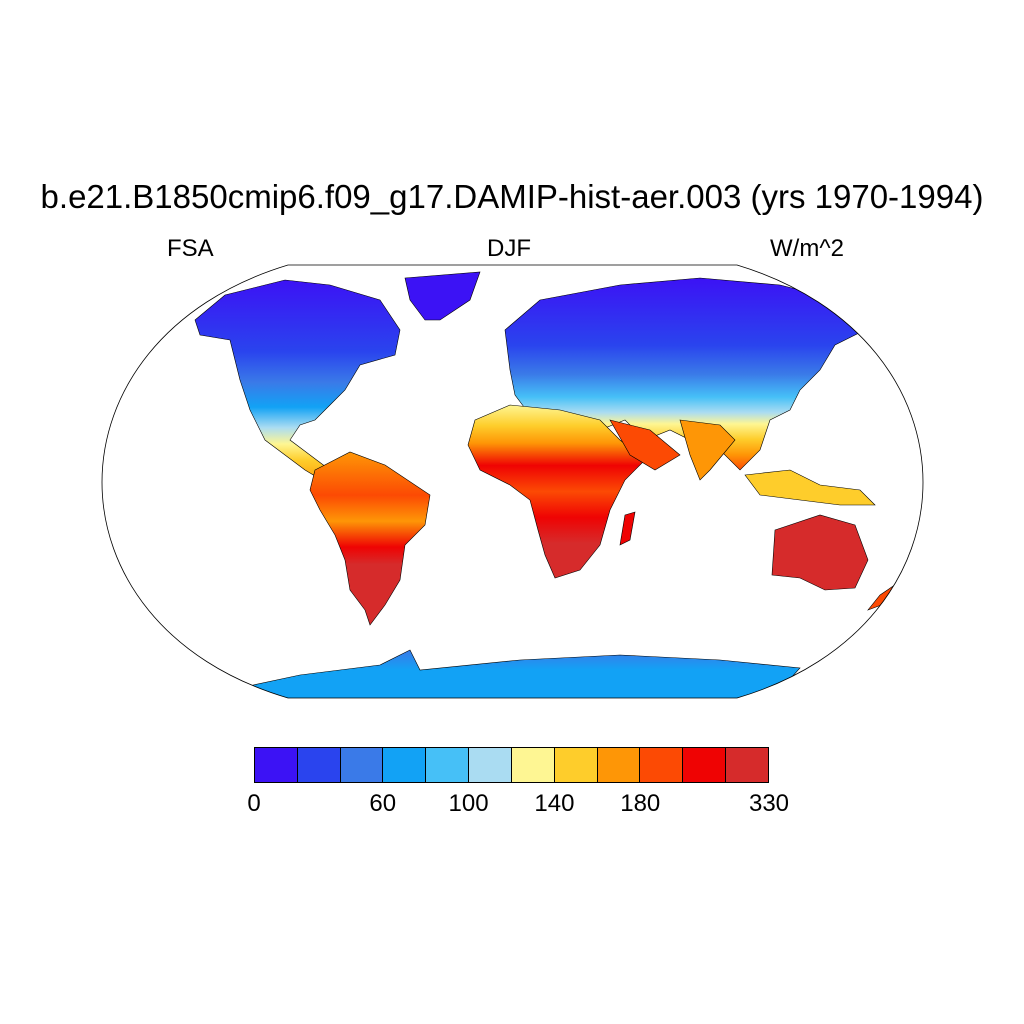 The image size is (1024, 1024). What do you see at coordinates (515, 673) in the screenshot?
I see `antarctica` at bounding box center [515, 673].